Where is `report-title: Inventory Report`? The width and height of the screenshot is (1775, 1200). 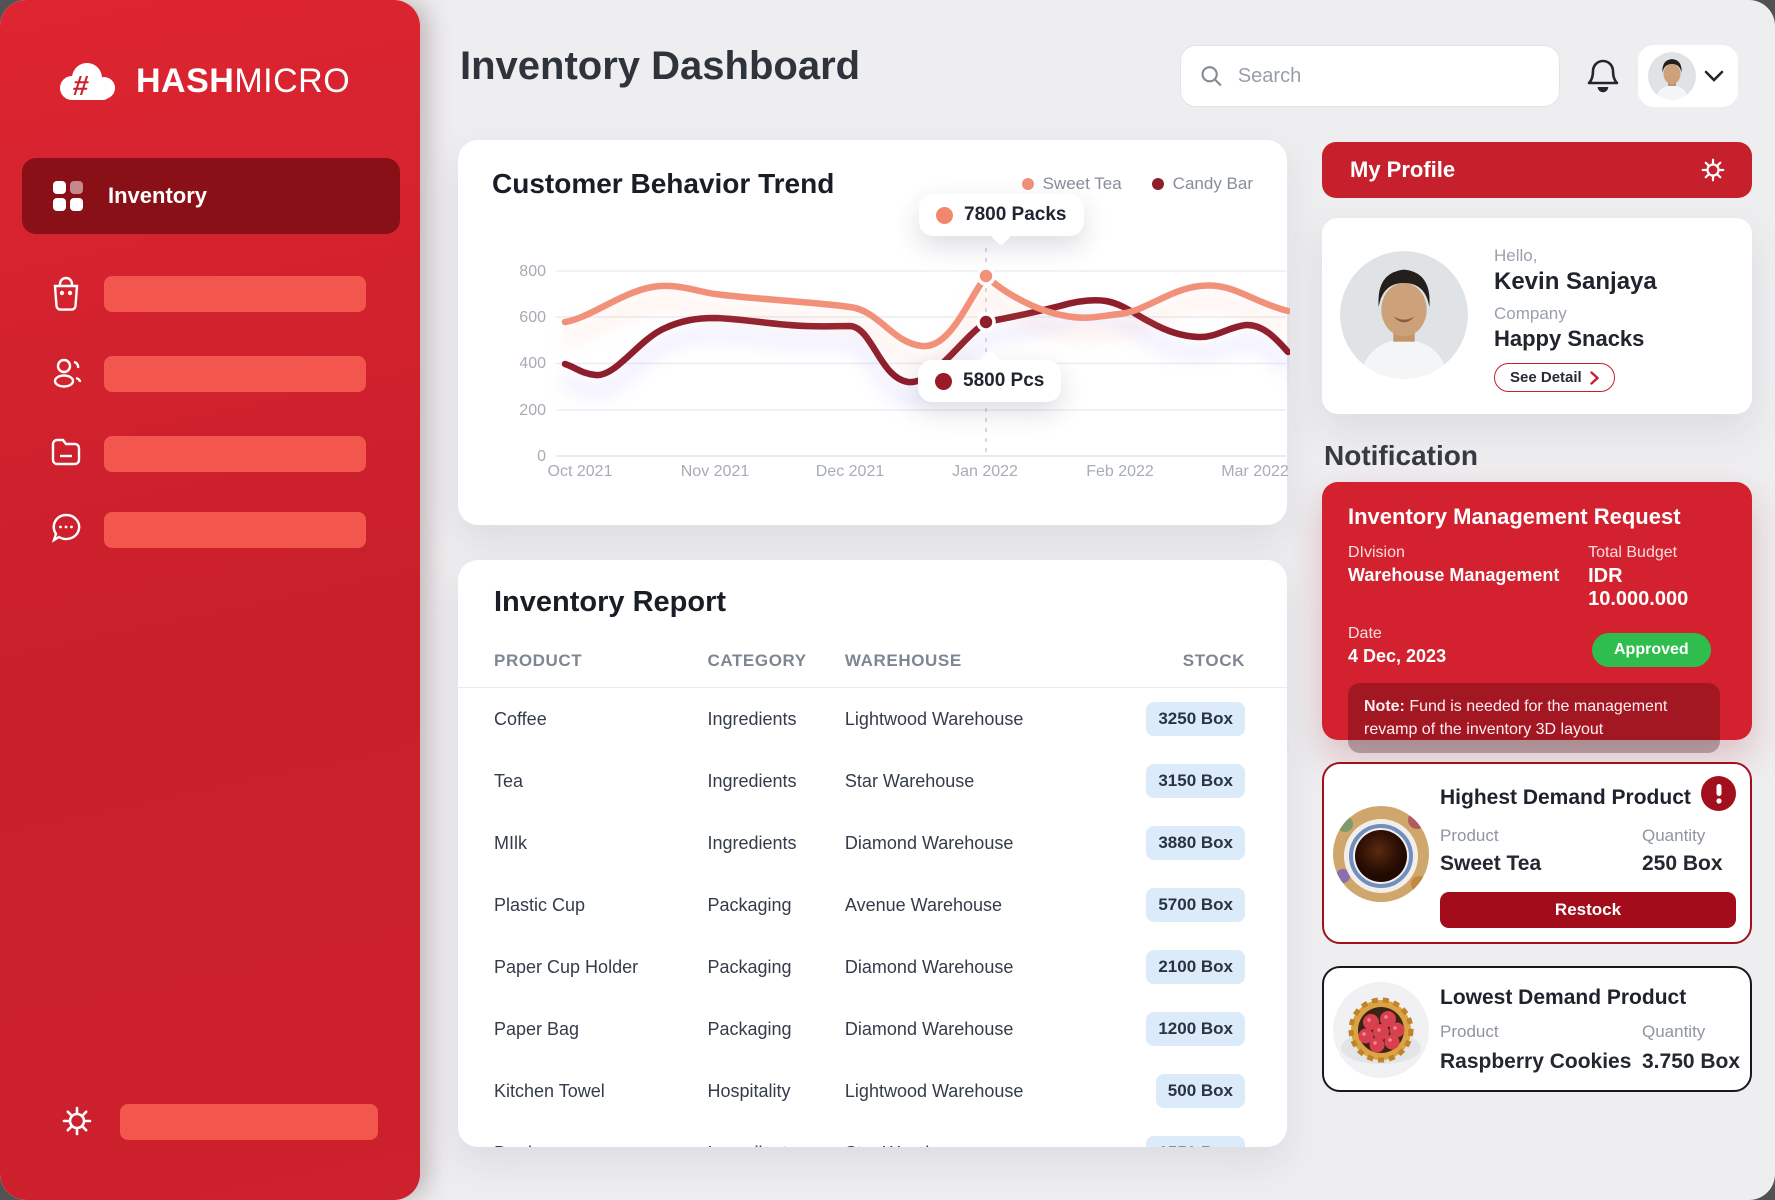
report-title: Inventory Report is located at coordinates (610, 602).